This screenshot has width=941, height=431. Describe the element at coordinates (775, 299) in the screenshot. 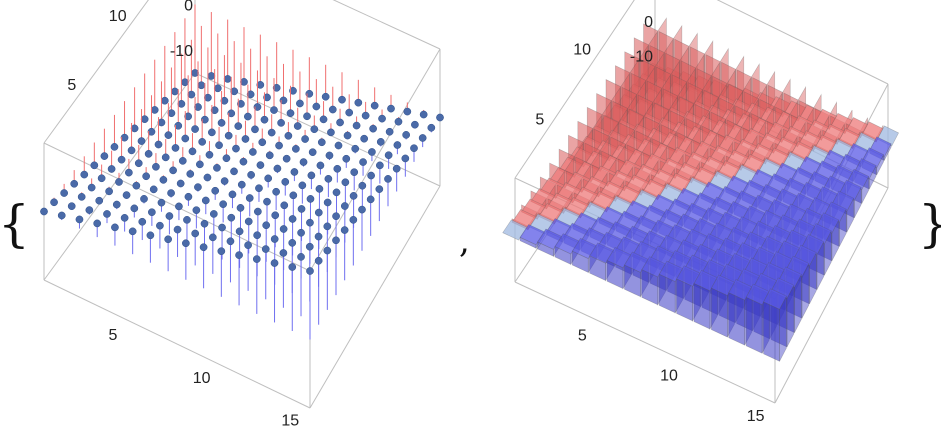

I see `plot2-bar-top` at that location.